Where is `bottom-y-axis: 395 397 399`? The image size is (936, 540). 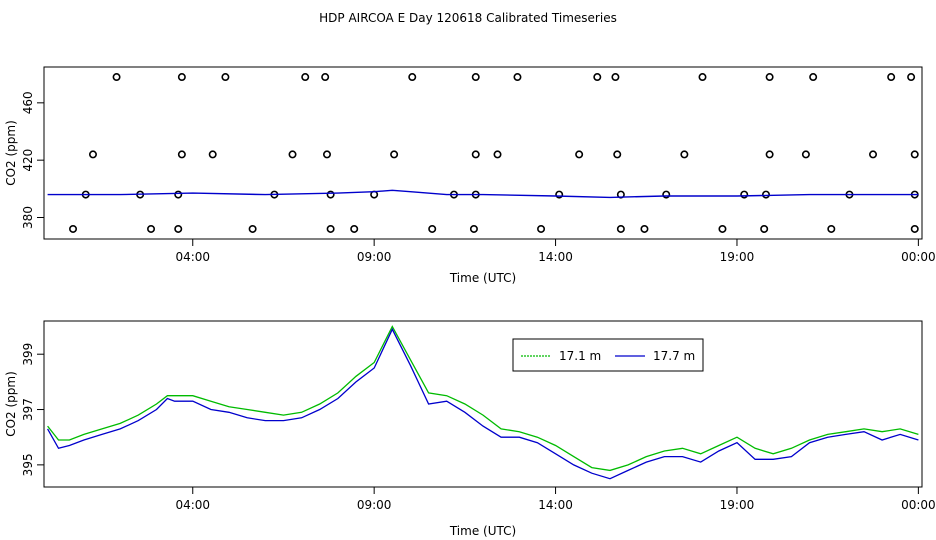 bottom-y-axis: 395 397 399 is located at coordinates (33, 409).